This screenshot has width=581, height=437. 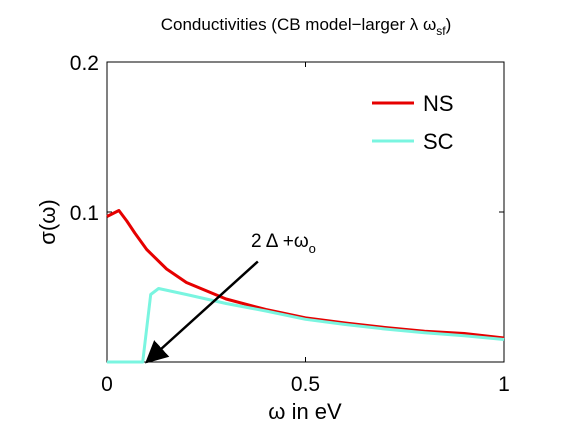 I want to click on annotation-text: 2 Δ +ωo, so click(x=283, y=243).